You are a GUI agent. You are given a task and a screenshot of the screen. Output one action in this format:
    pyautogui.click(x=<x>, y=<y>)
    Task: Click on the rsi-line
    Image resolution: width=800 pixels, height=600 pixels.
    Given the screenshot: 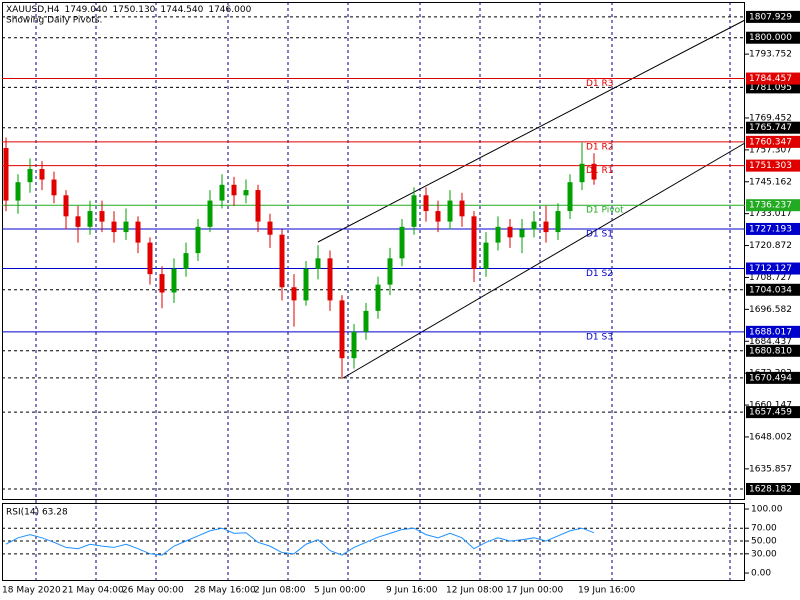 What is the action you would take?
    pyautogui.click(x=300, y=541)
    